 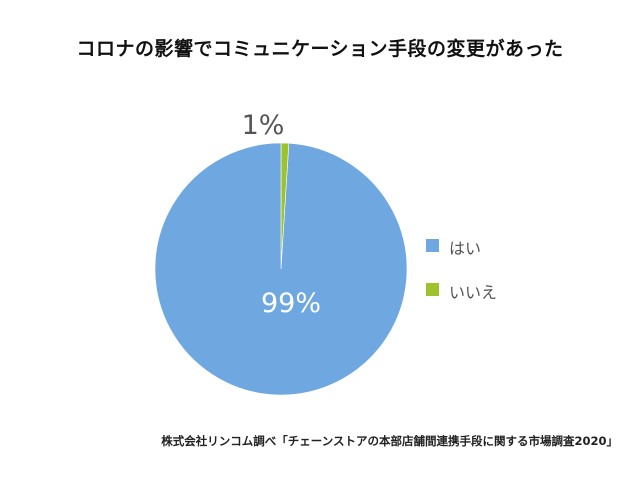 I want to click on chart-title: コロナの影響でコミュニケーション手段の変更があった, so click(x=320, y=49).